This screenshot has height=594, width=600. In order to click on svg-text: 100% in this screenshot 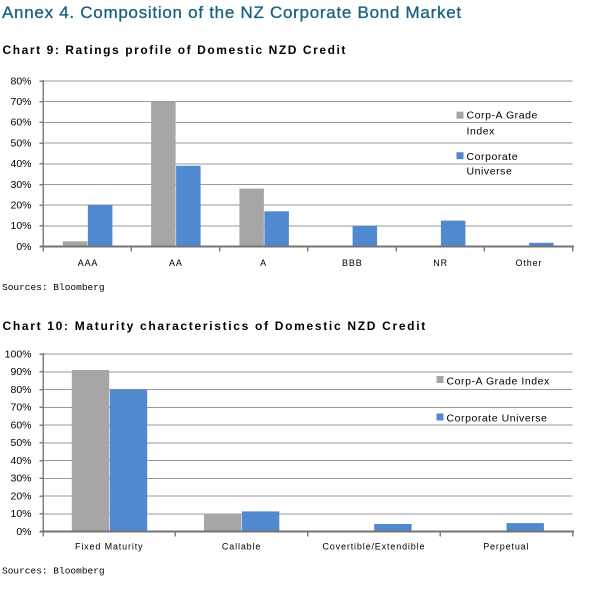, I will do `click(18, 354)`.